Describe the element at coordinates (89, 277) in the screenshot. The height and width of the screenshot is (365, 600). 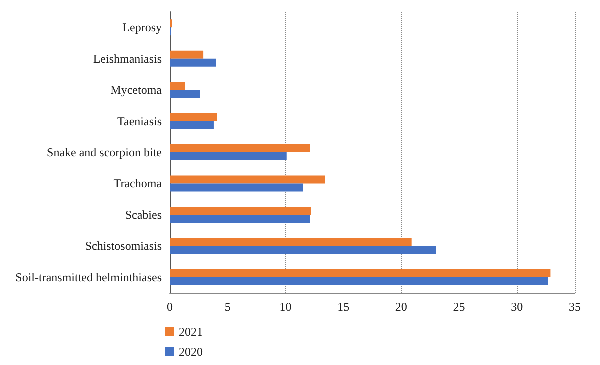
I see `y-tick-label: Soil-transmitted helminthiases` at that location.